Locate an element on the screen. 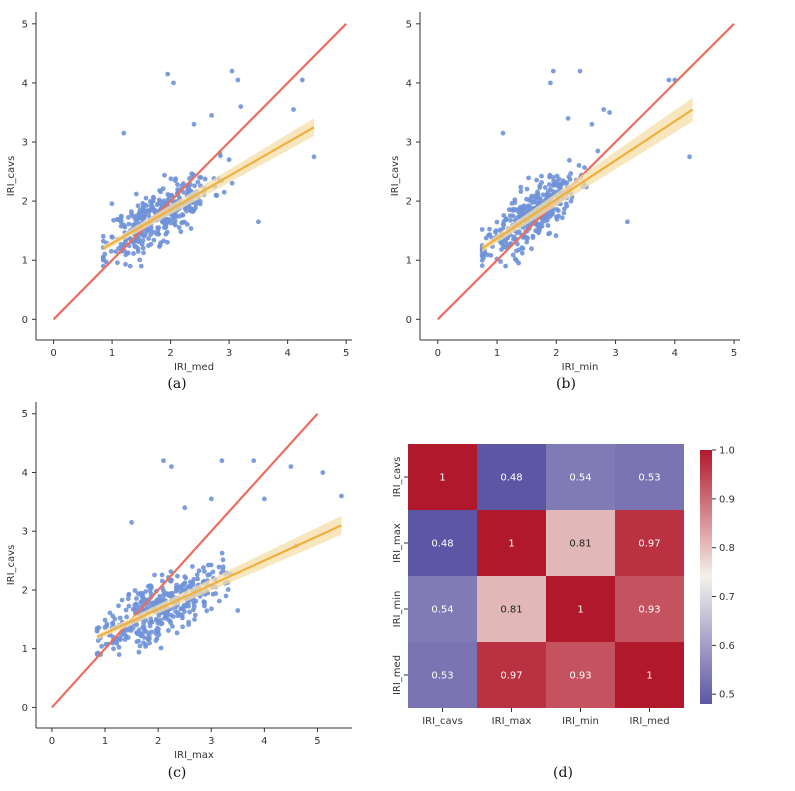 This screenshot has width=795, height=791. heatmap-y-label: IRI_cavs is located at coordinates (397, 477).